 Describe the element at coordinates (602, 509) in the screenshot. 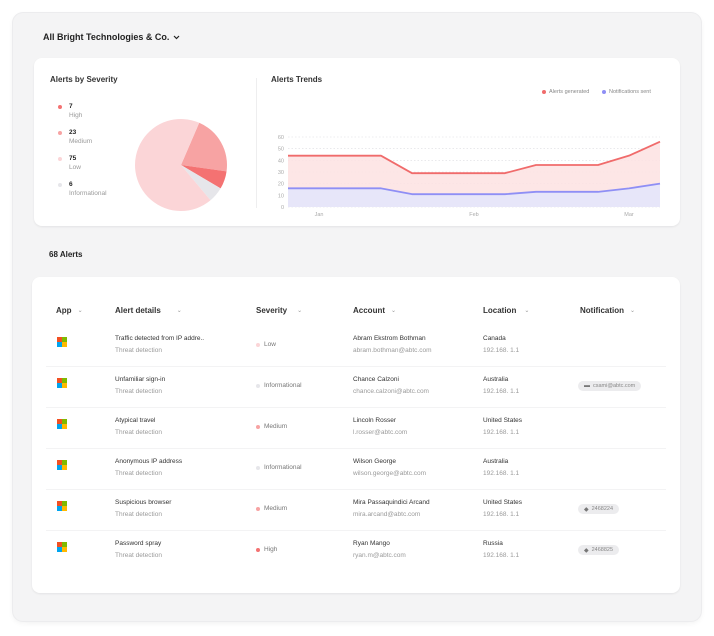

I see `notification-text: 2468224` at that location.